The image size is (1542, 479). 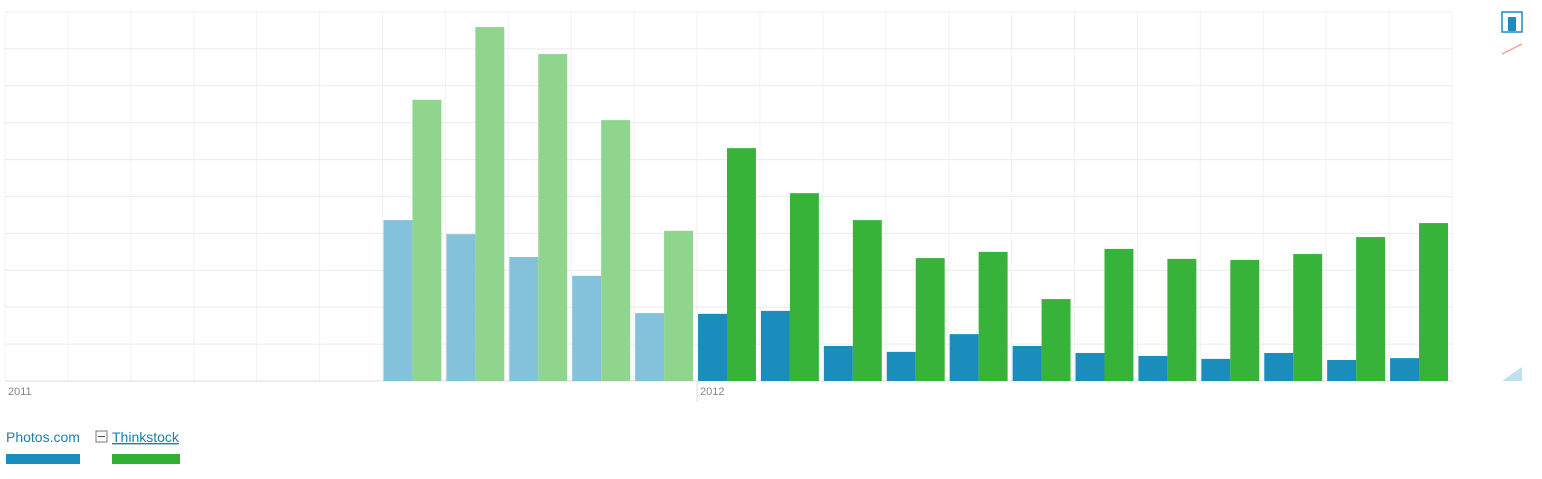 What do you see at coordinates (1512, 24) in the screenshot?
I see `bar-view-icon-fill` at bounding box center [1512, 24].